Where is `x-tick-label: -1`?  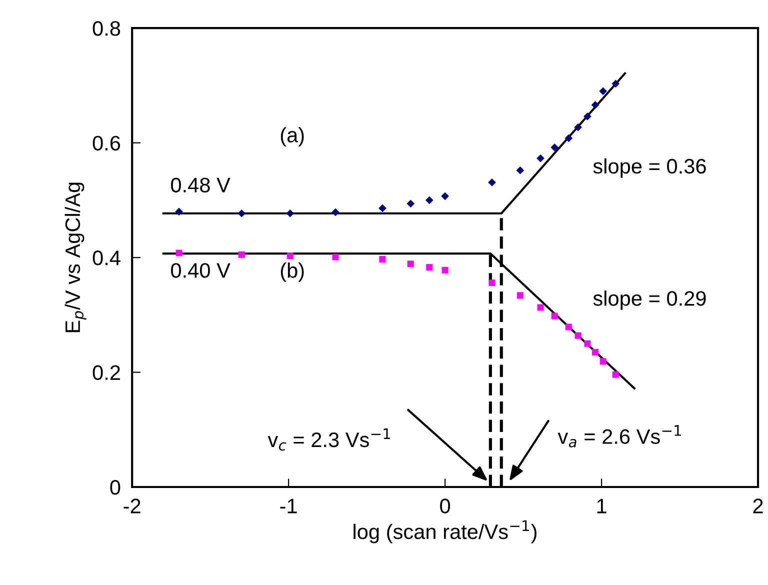 x-tick-label: -1 is located at coordinates (288, 506).